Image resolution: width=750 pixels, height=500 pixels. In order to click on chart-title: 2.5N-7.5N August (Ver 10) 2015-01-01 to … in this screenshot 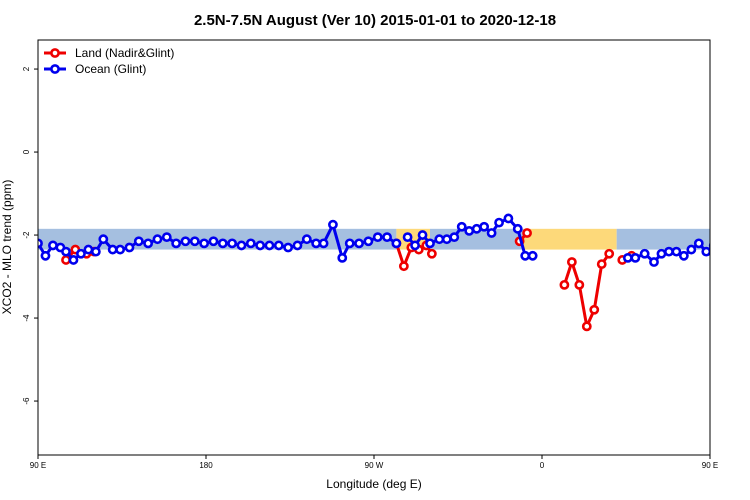, I will do `click(375, 20)`.